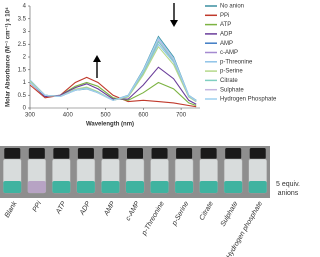 The image size is (320, 257). What do you see at coordinates (225, 25) in the screenshot?
I see `legend-label: ATP` at bounding box center [225, 25].